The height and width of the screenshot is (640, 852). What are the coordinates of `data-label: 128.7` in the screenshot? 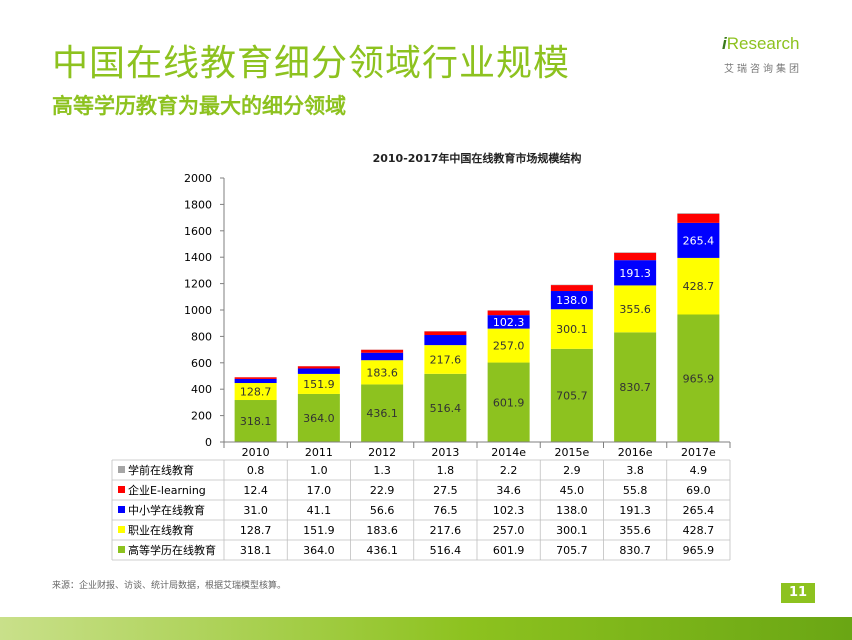 It's located at (256, 392).